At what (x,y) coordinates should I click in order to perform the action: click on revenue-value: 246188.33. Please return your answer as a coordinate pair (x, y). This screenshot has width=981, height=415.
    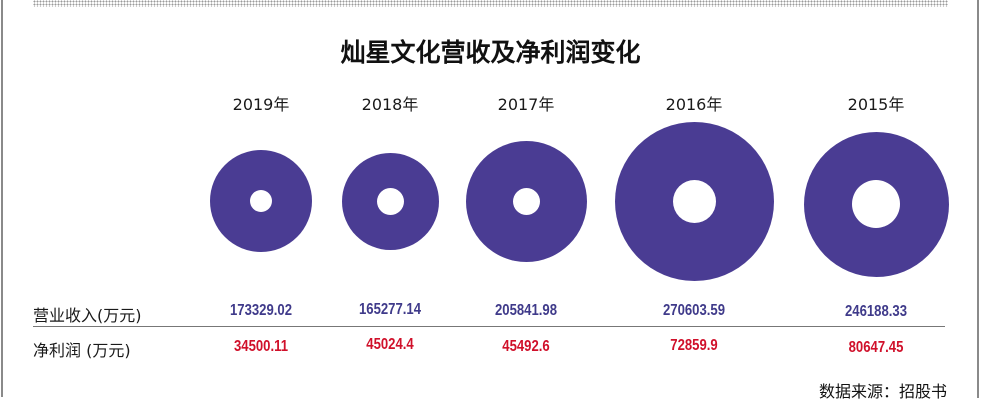
    Looking at the image, I should click on (876, 311).